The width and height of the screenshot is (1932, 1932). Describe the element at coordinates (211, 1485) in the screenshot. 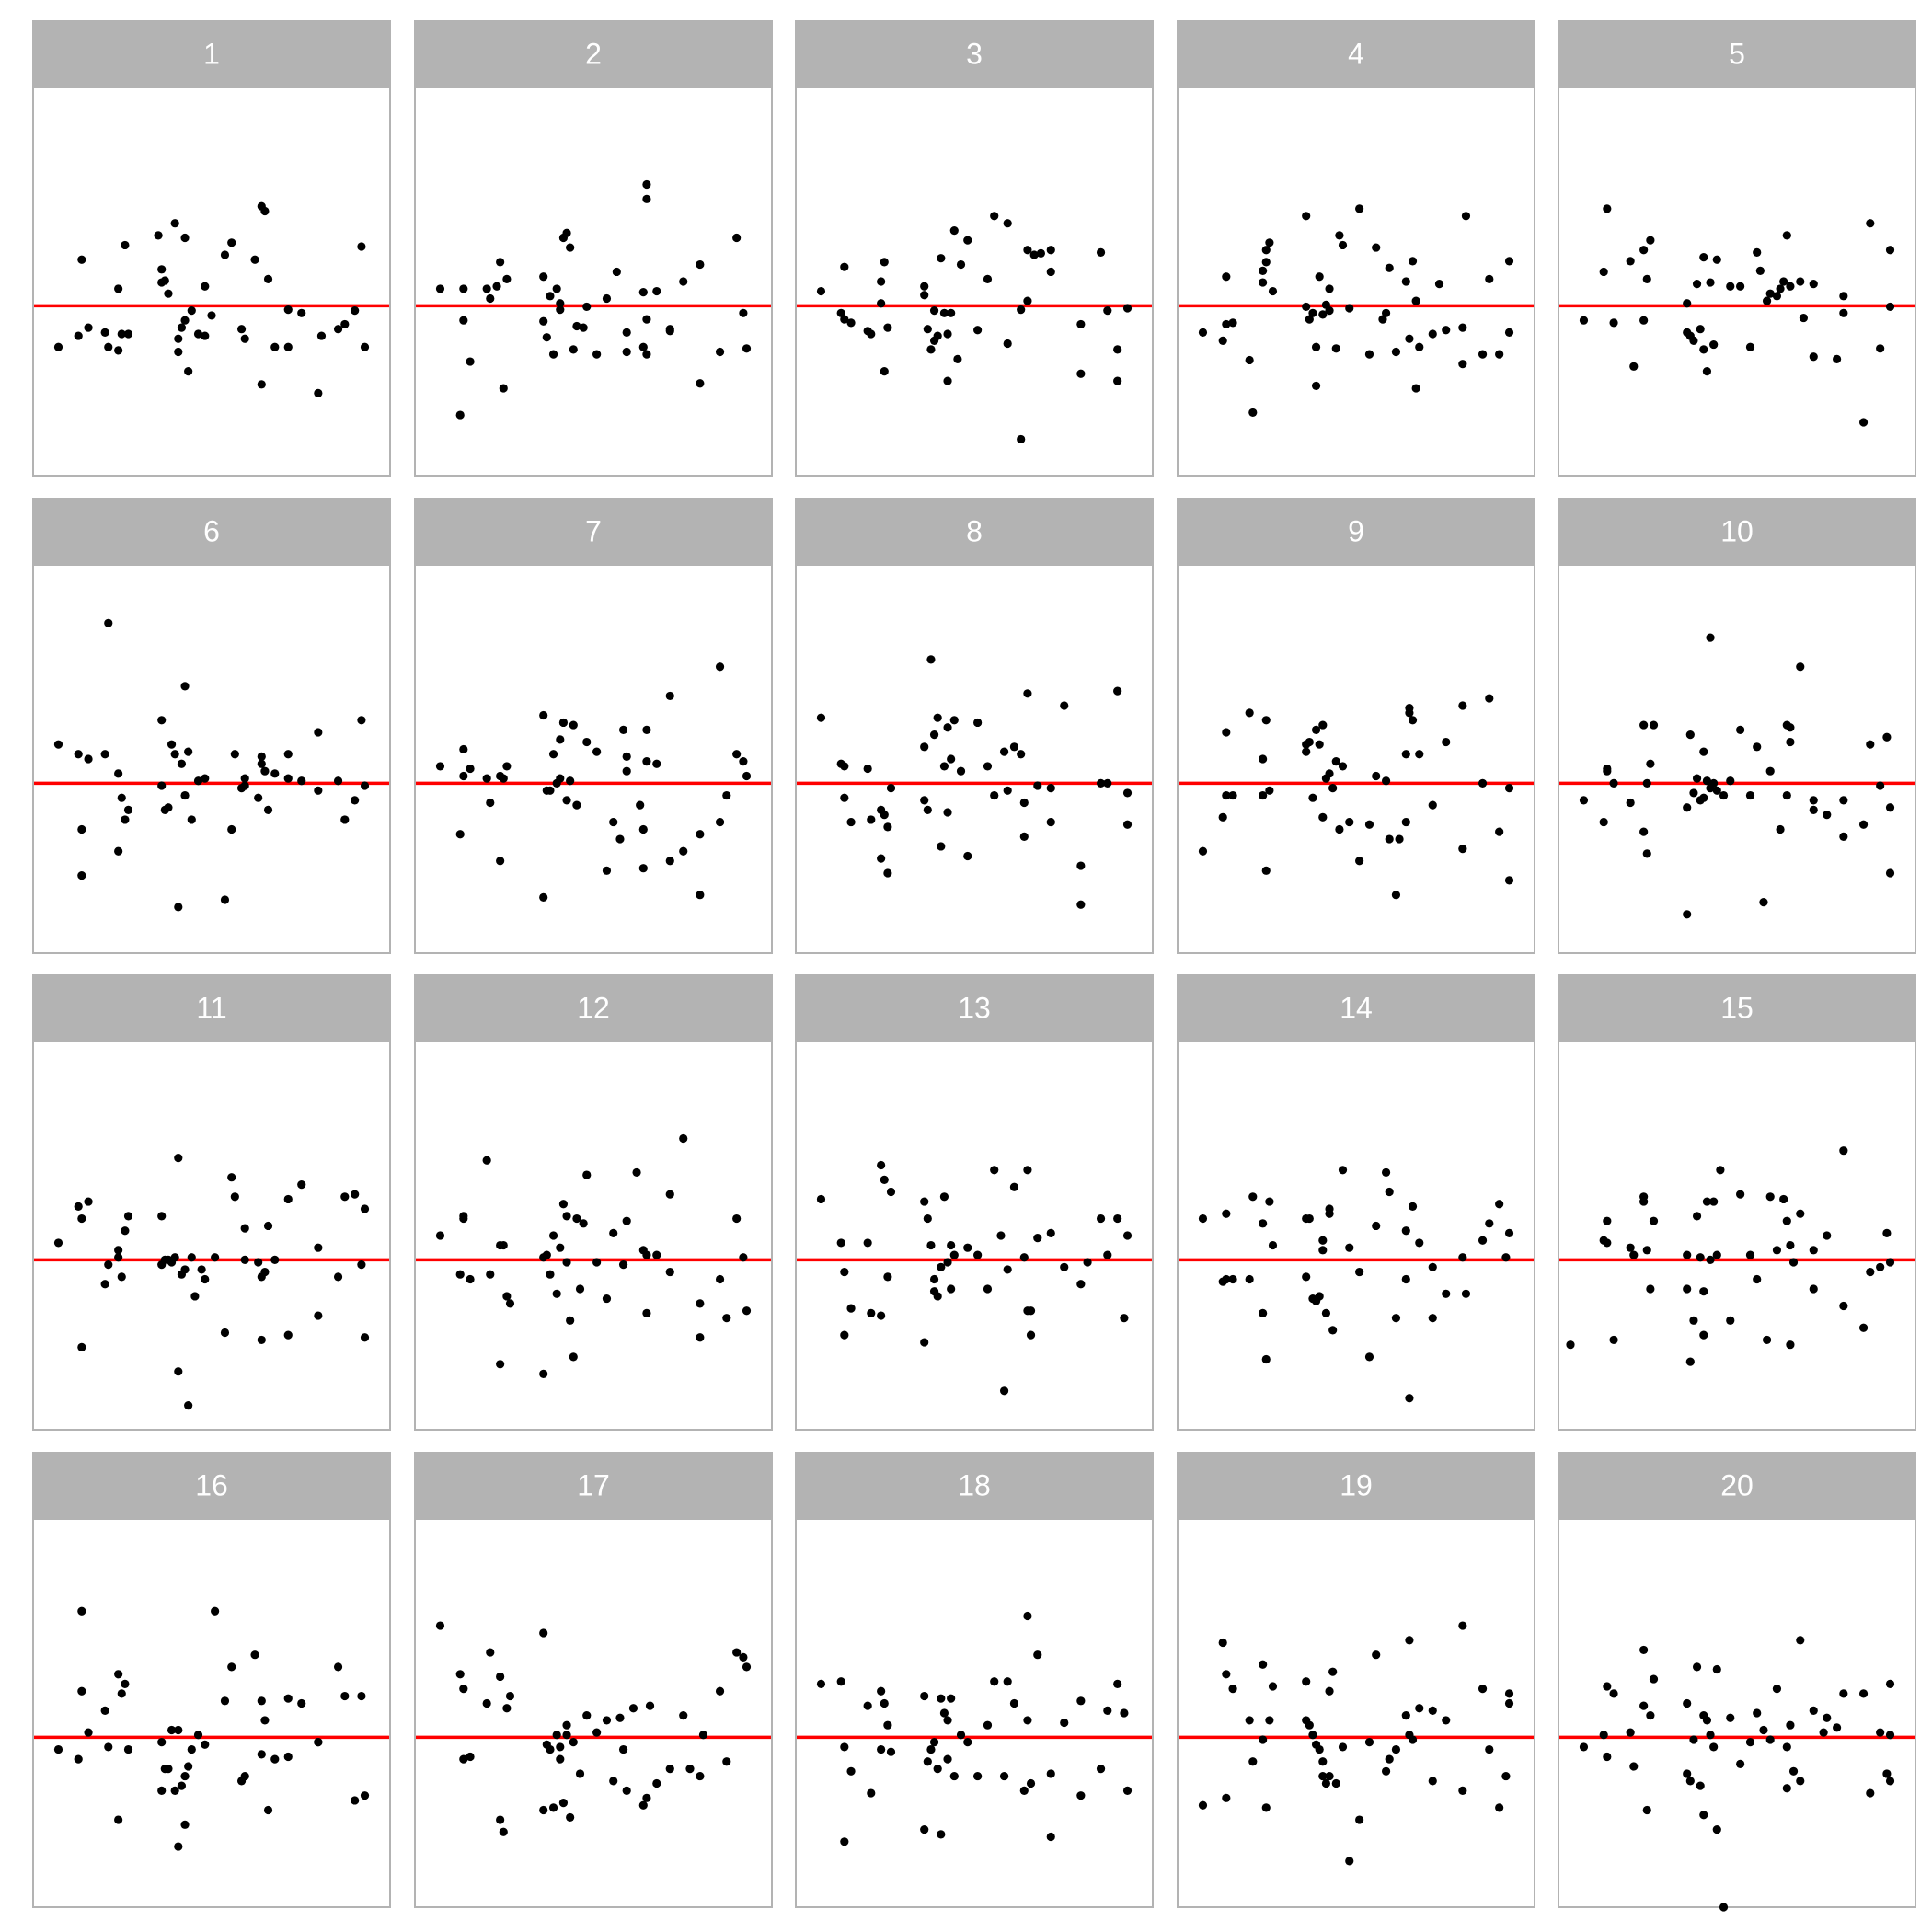

I see `panel-strip` at that location.